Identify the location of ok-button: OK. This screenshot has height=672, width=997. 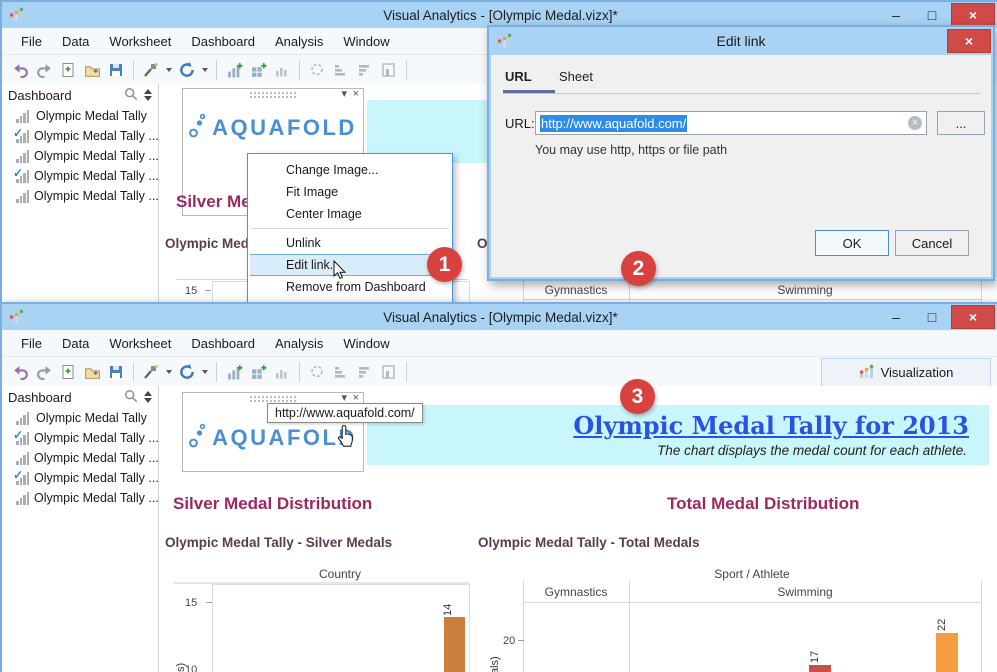
(852, 243).